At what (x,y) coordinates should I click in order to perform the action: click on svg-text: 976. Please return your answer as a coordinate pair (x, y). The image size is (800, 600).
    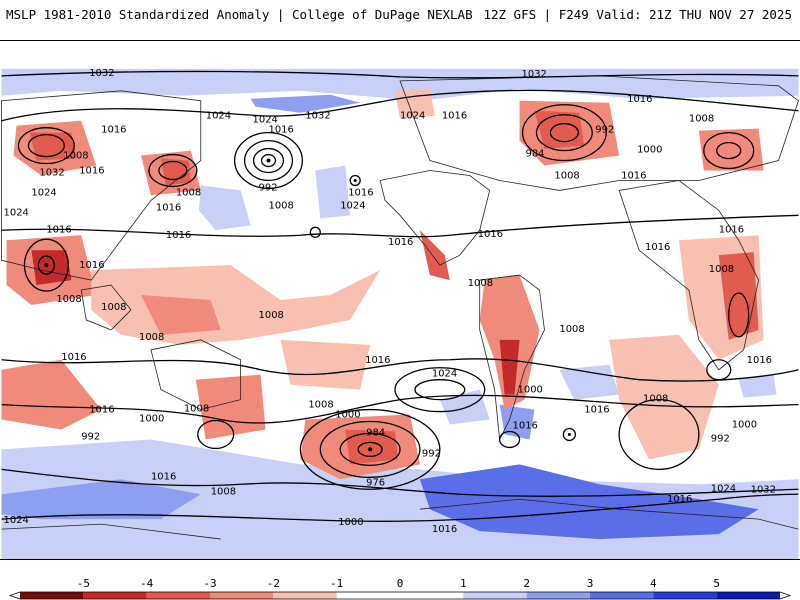
    Looking at the image, I should click on (375, 482).